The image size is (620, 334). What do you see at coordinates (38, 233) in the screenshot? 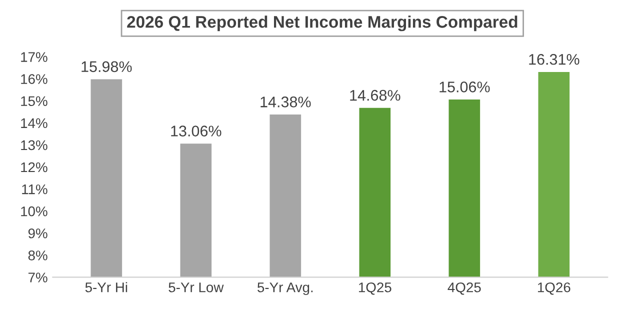
I see `y-tick-label: 9%` at bounding box center [38, 233].